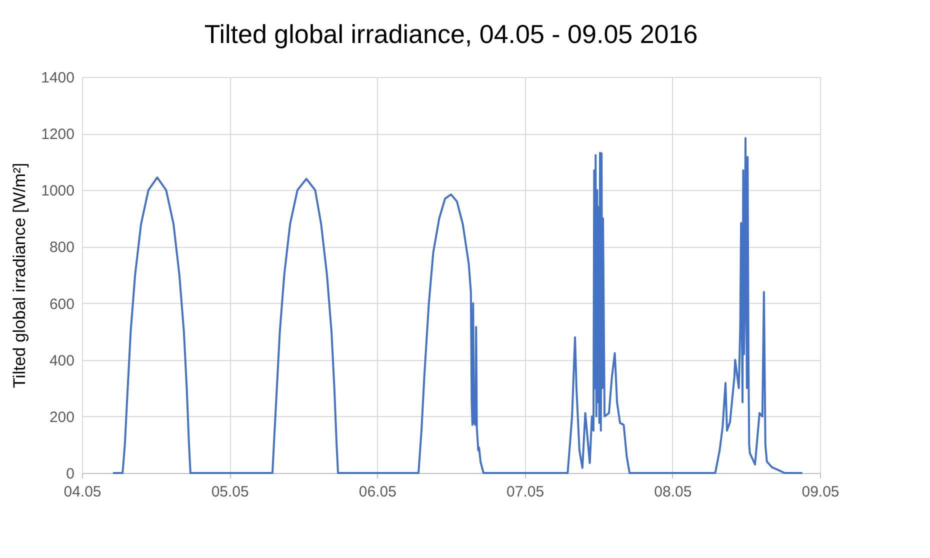 The image size is (930, 558). What do you see at coordinates (70, 474) in the screenshot?
I see `y-tick-label: 0` at bounding box center [70, 474].